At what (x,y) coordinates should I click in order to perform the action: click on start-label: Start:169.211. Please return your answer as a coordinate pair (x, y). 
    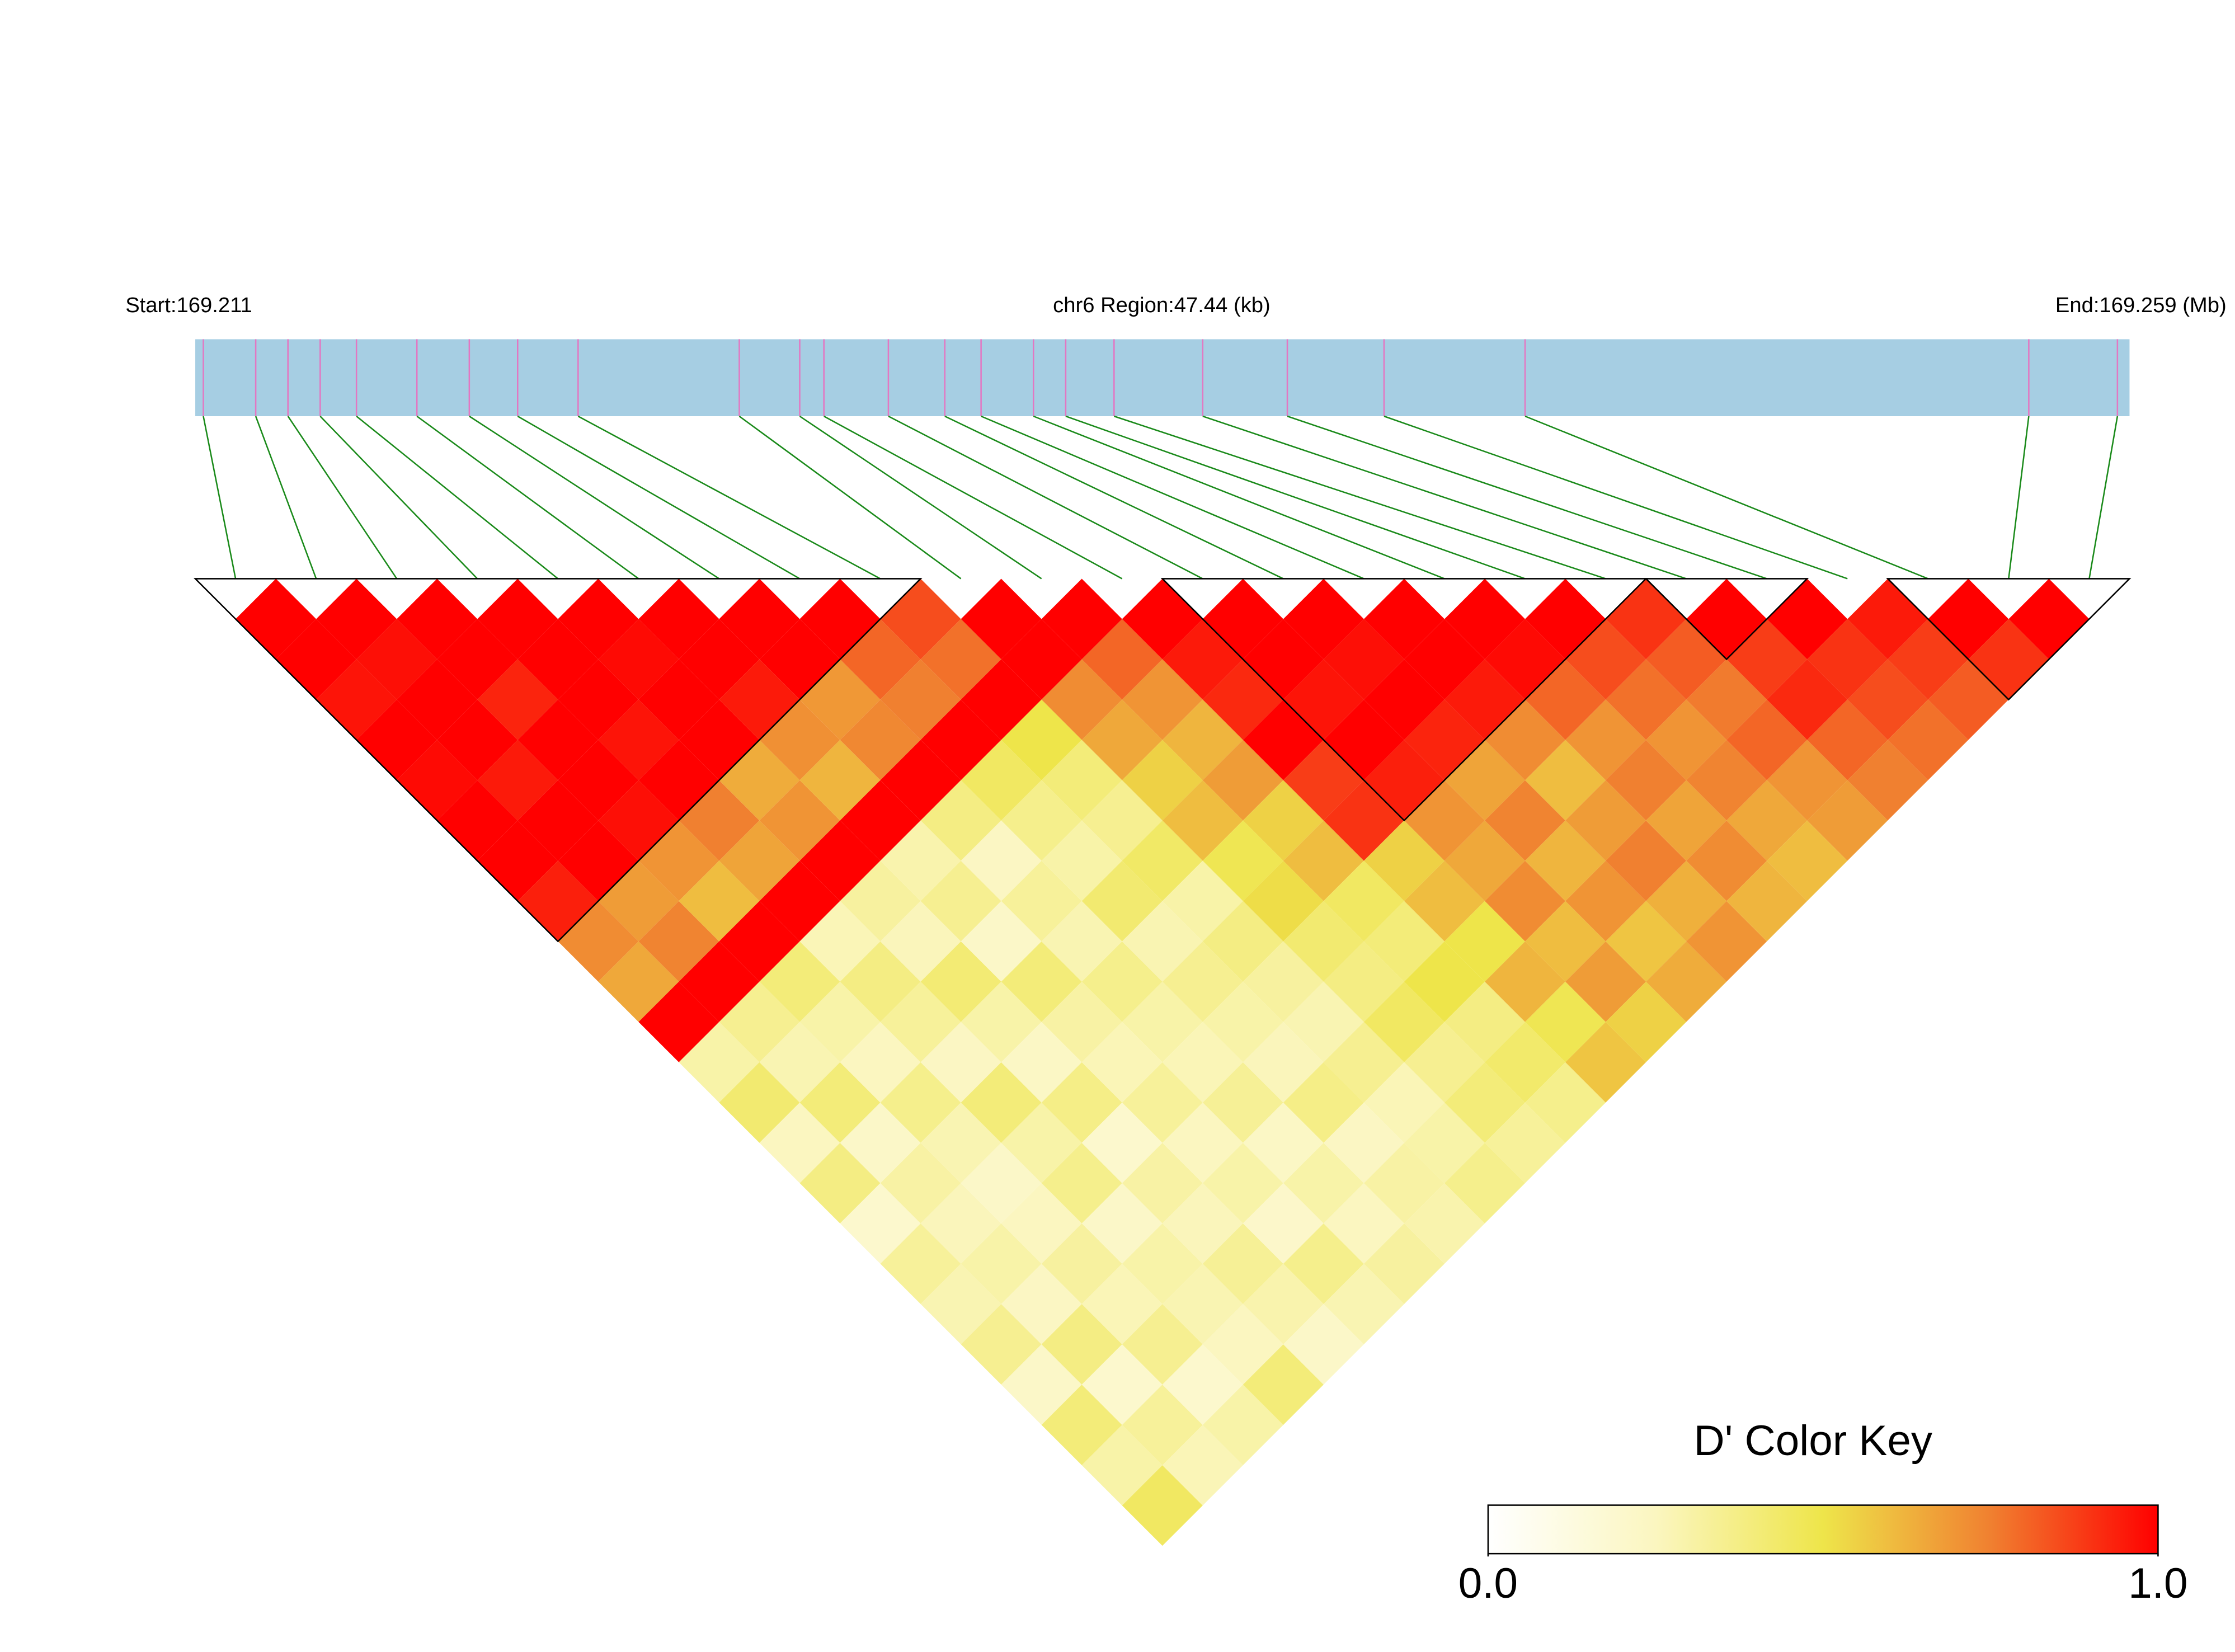
    Looking at the image, I should click on (188, 305).